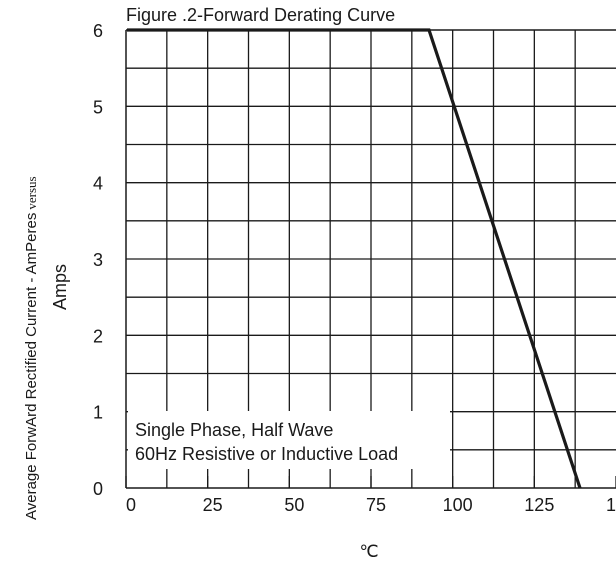 The width and height of the screenshot is (616, 563). I want to click on x-tick-label: 75, so click(376, 505).